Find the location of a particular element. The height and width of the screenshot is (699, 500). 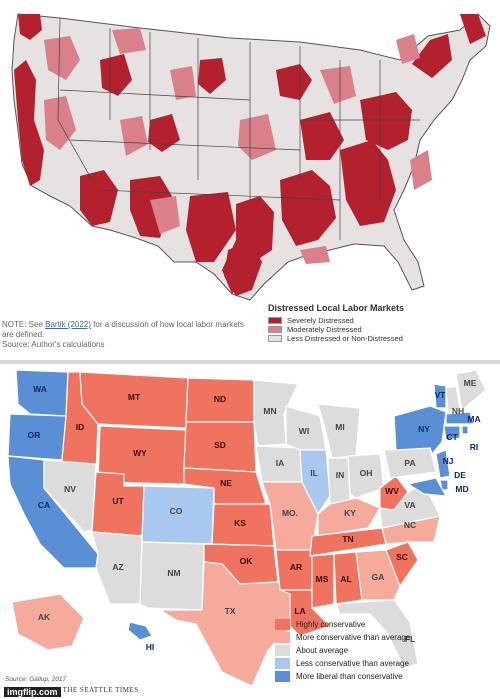

state-label-wa: WA is located at coordinates (40, 389).